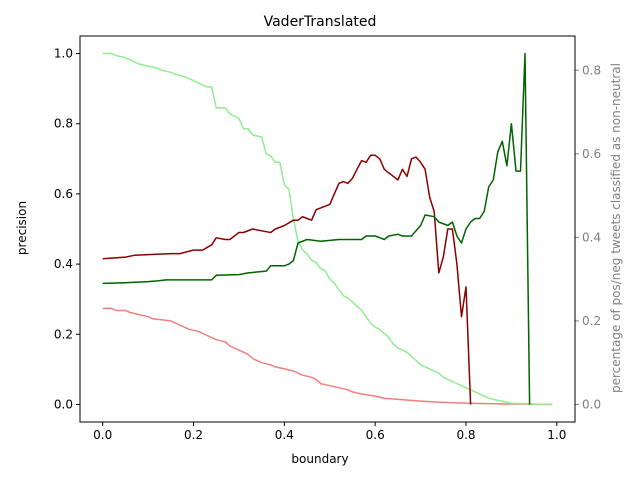 This screenshot has width=640, height=480. I want to click on y-axis-title: precision, so click(22, 228).